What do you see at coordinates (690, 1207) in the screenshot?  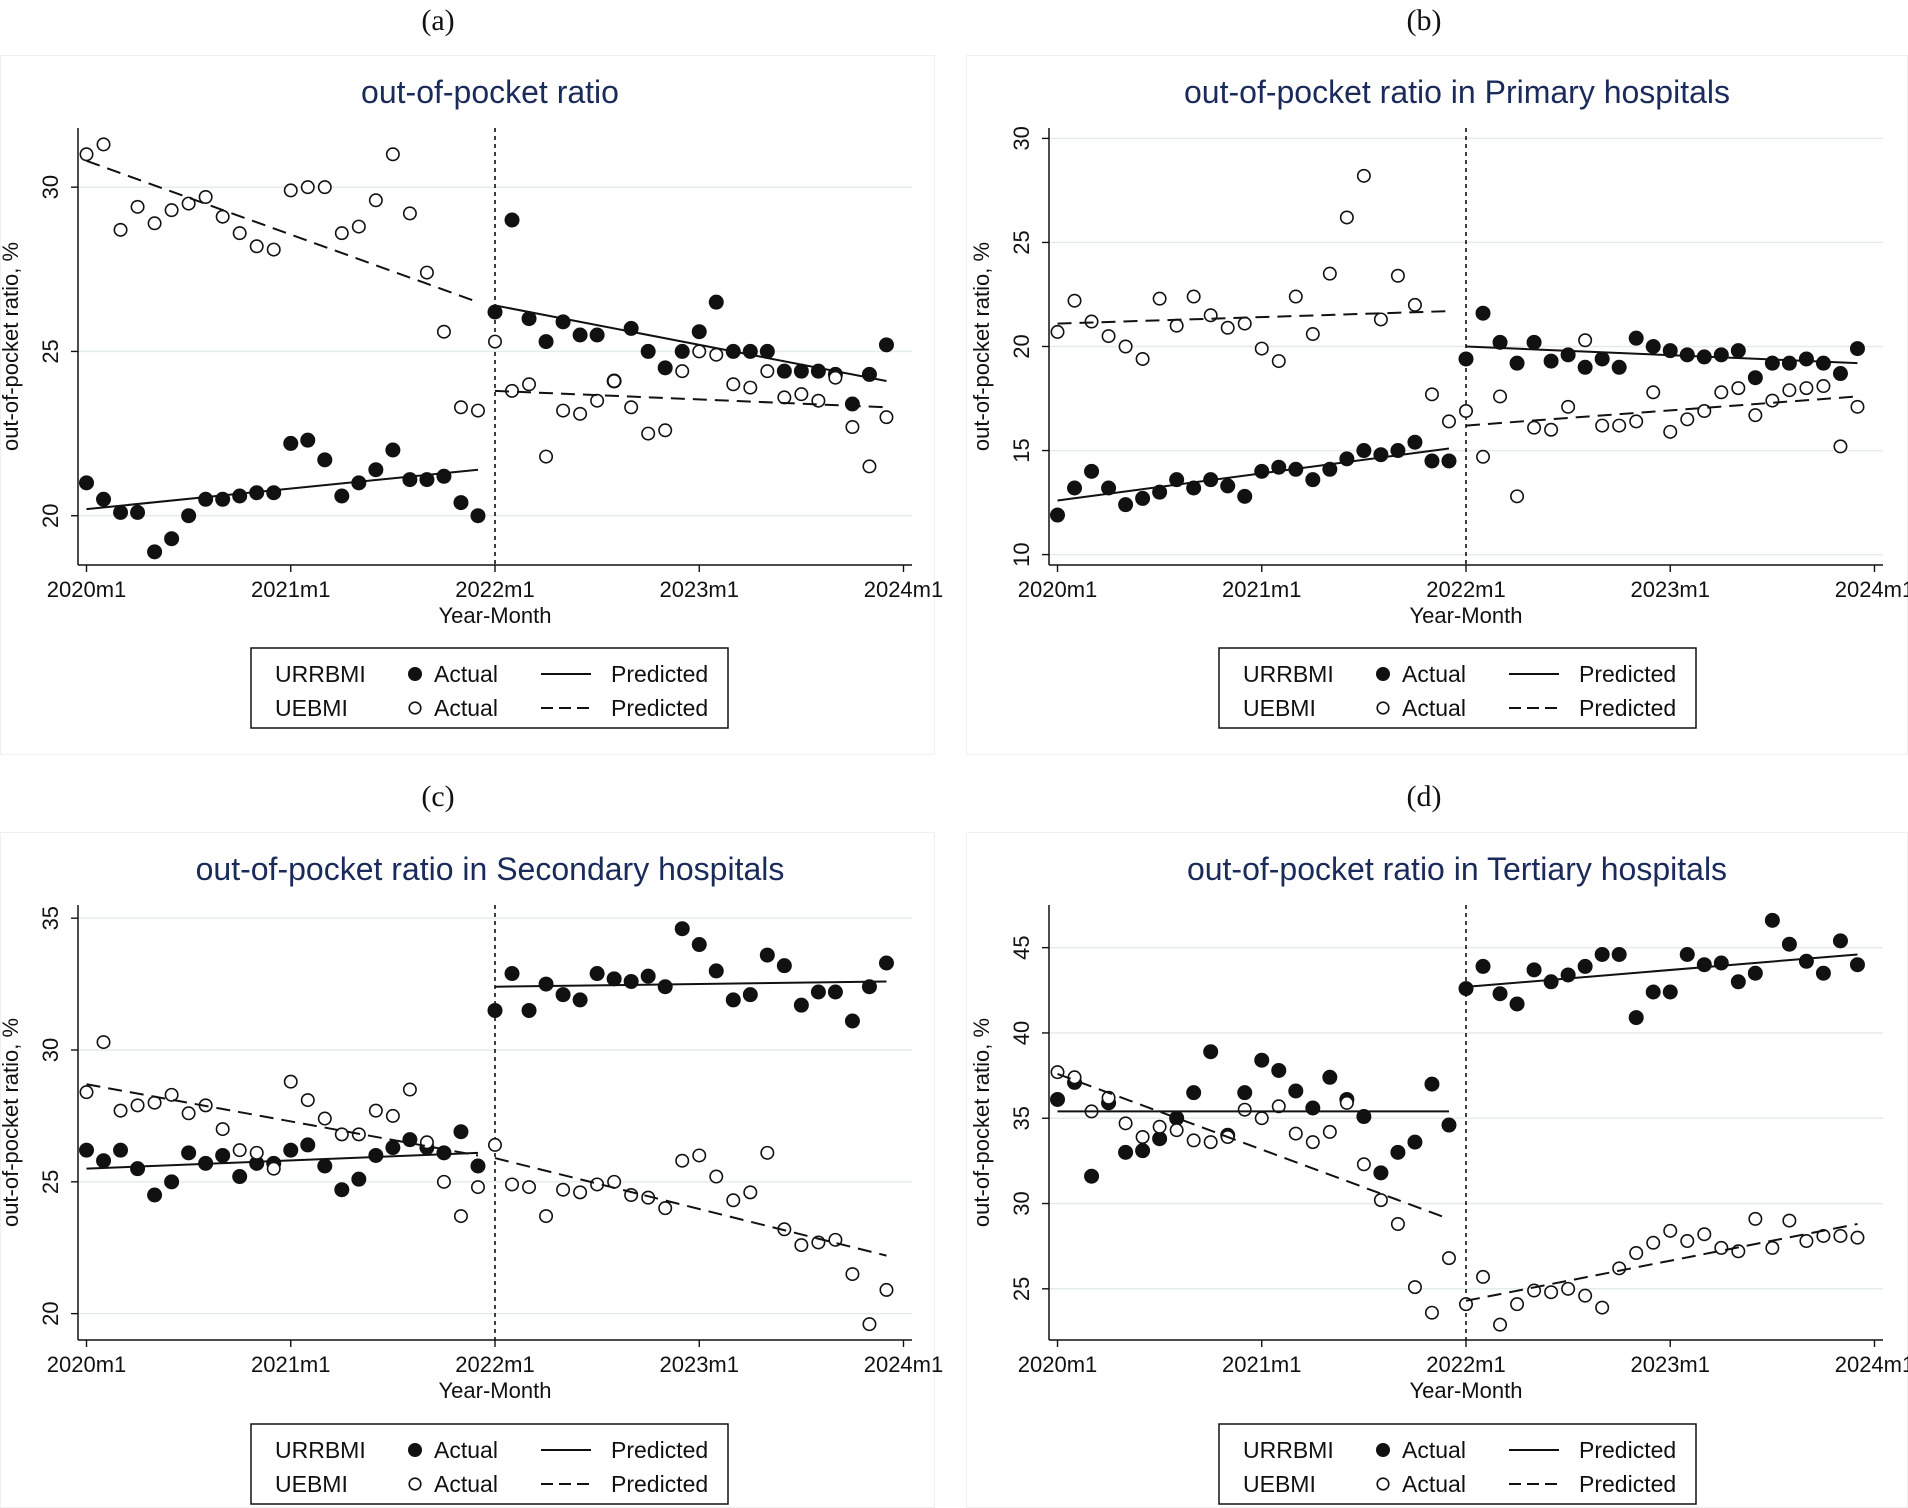 I see `uebmi-predicted-line` at bounding box center [690, 1207].